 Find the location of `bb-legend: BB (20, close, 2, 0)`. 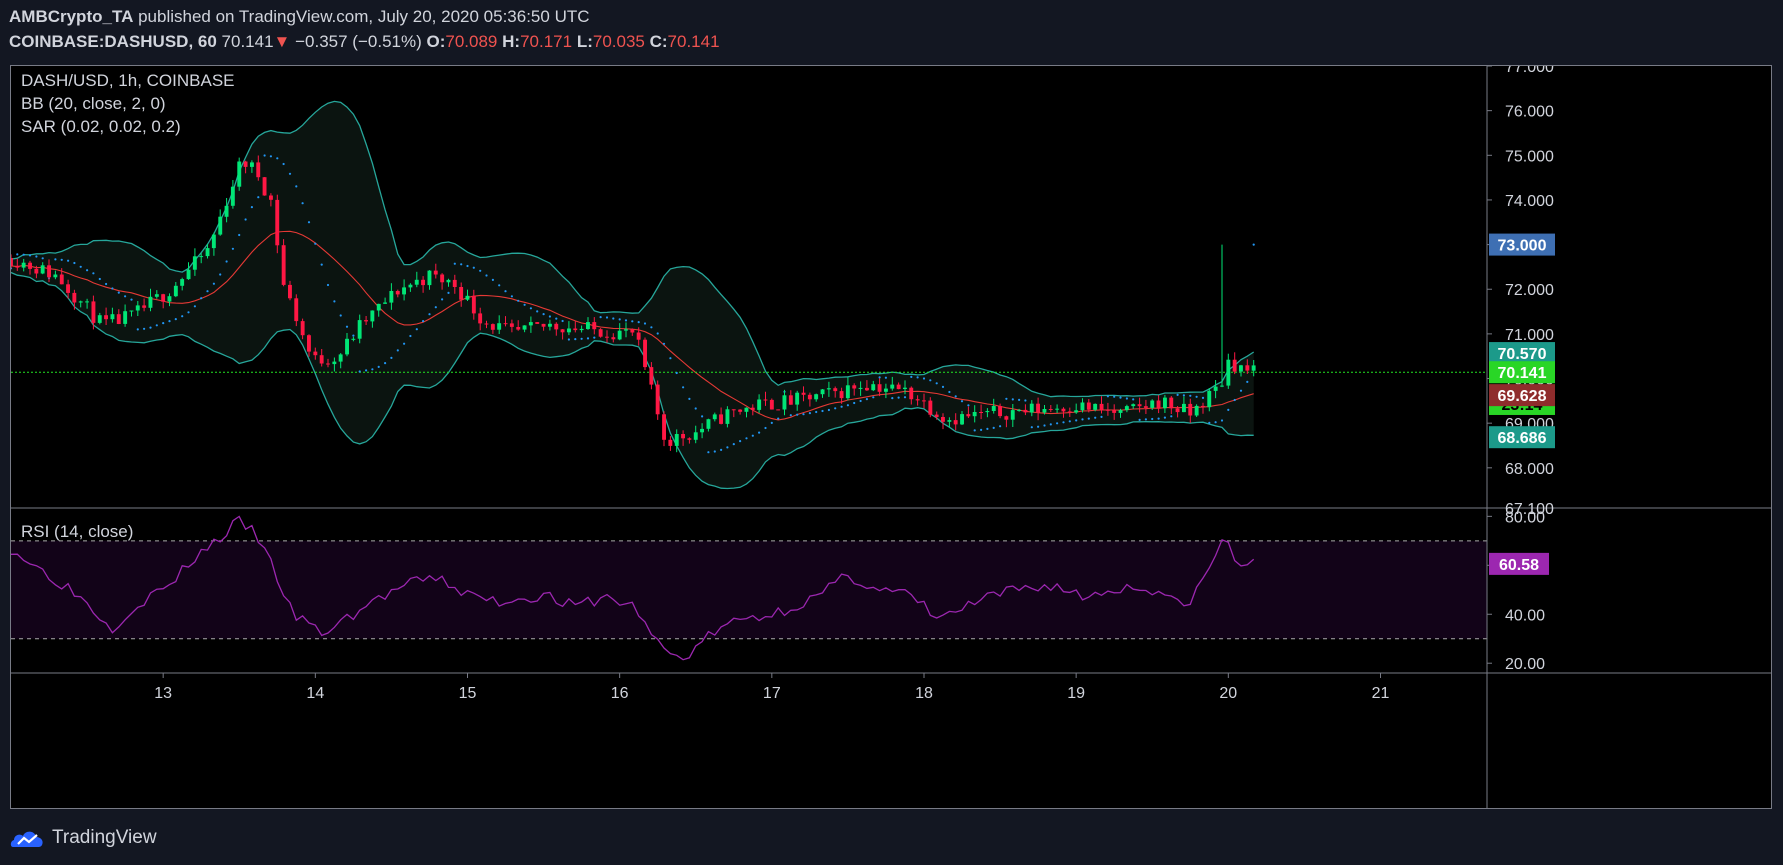

bb-legend: BB (20, close, 2, 0) is located at coordinates (93, 103).